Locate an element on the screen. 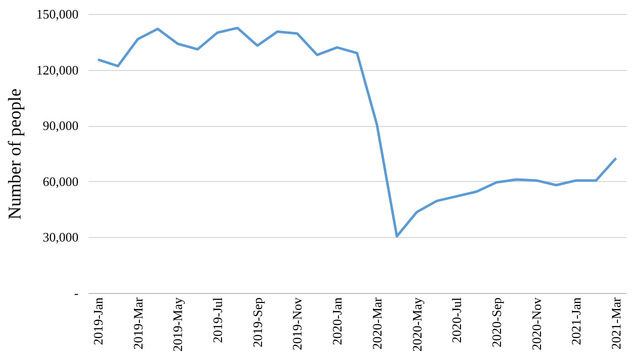 The width and height of the screenshot is (636, 356). x-tick-label: 2020-Jan is located at coordinates (337, 321).